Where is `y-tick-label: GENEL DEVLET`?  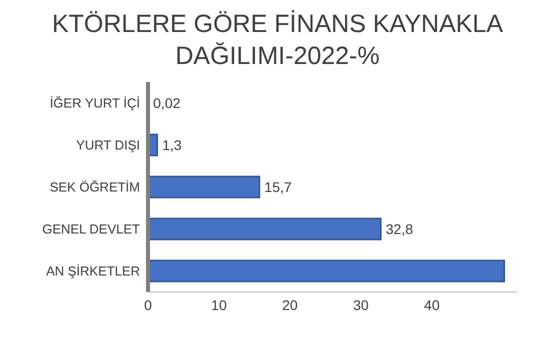
y-tick-label: GENEL DEVLET is located at coordinates (91, 229).